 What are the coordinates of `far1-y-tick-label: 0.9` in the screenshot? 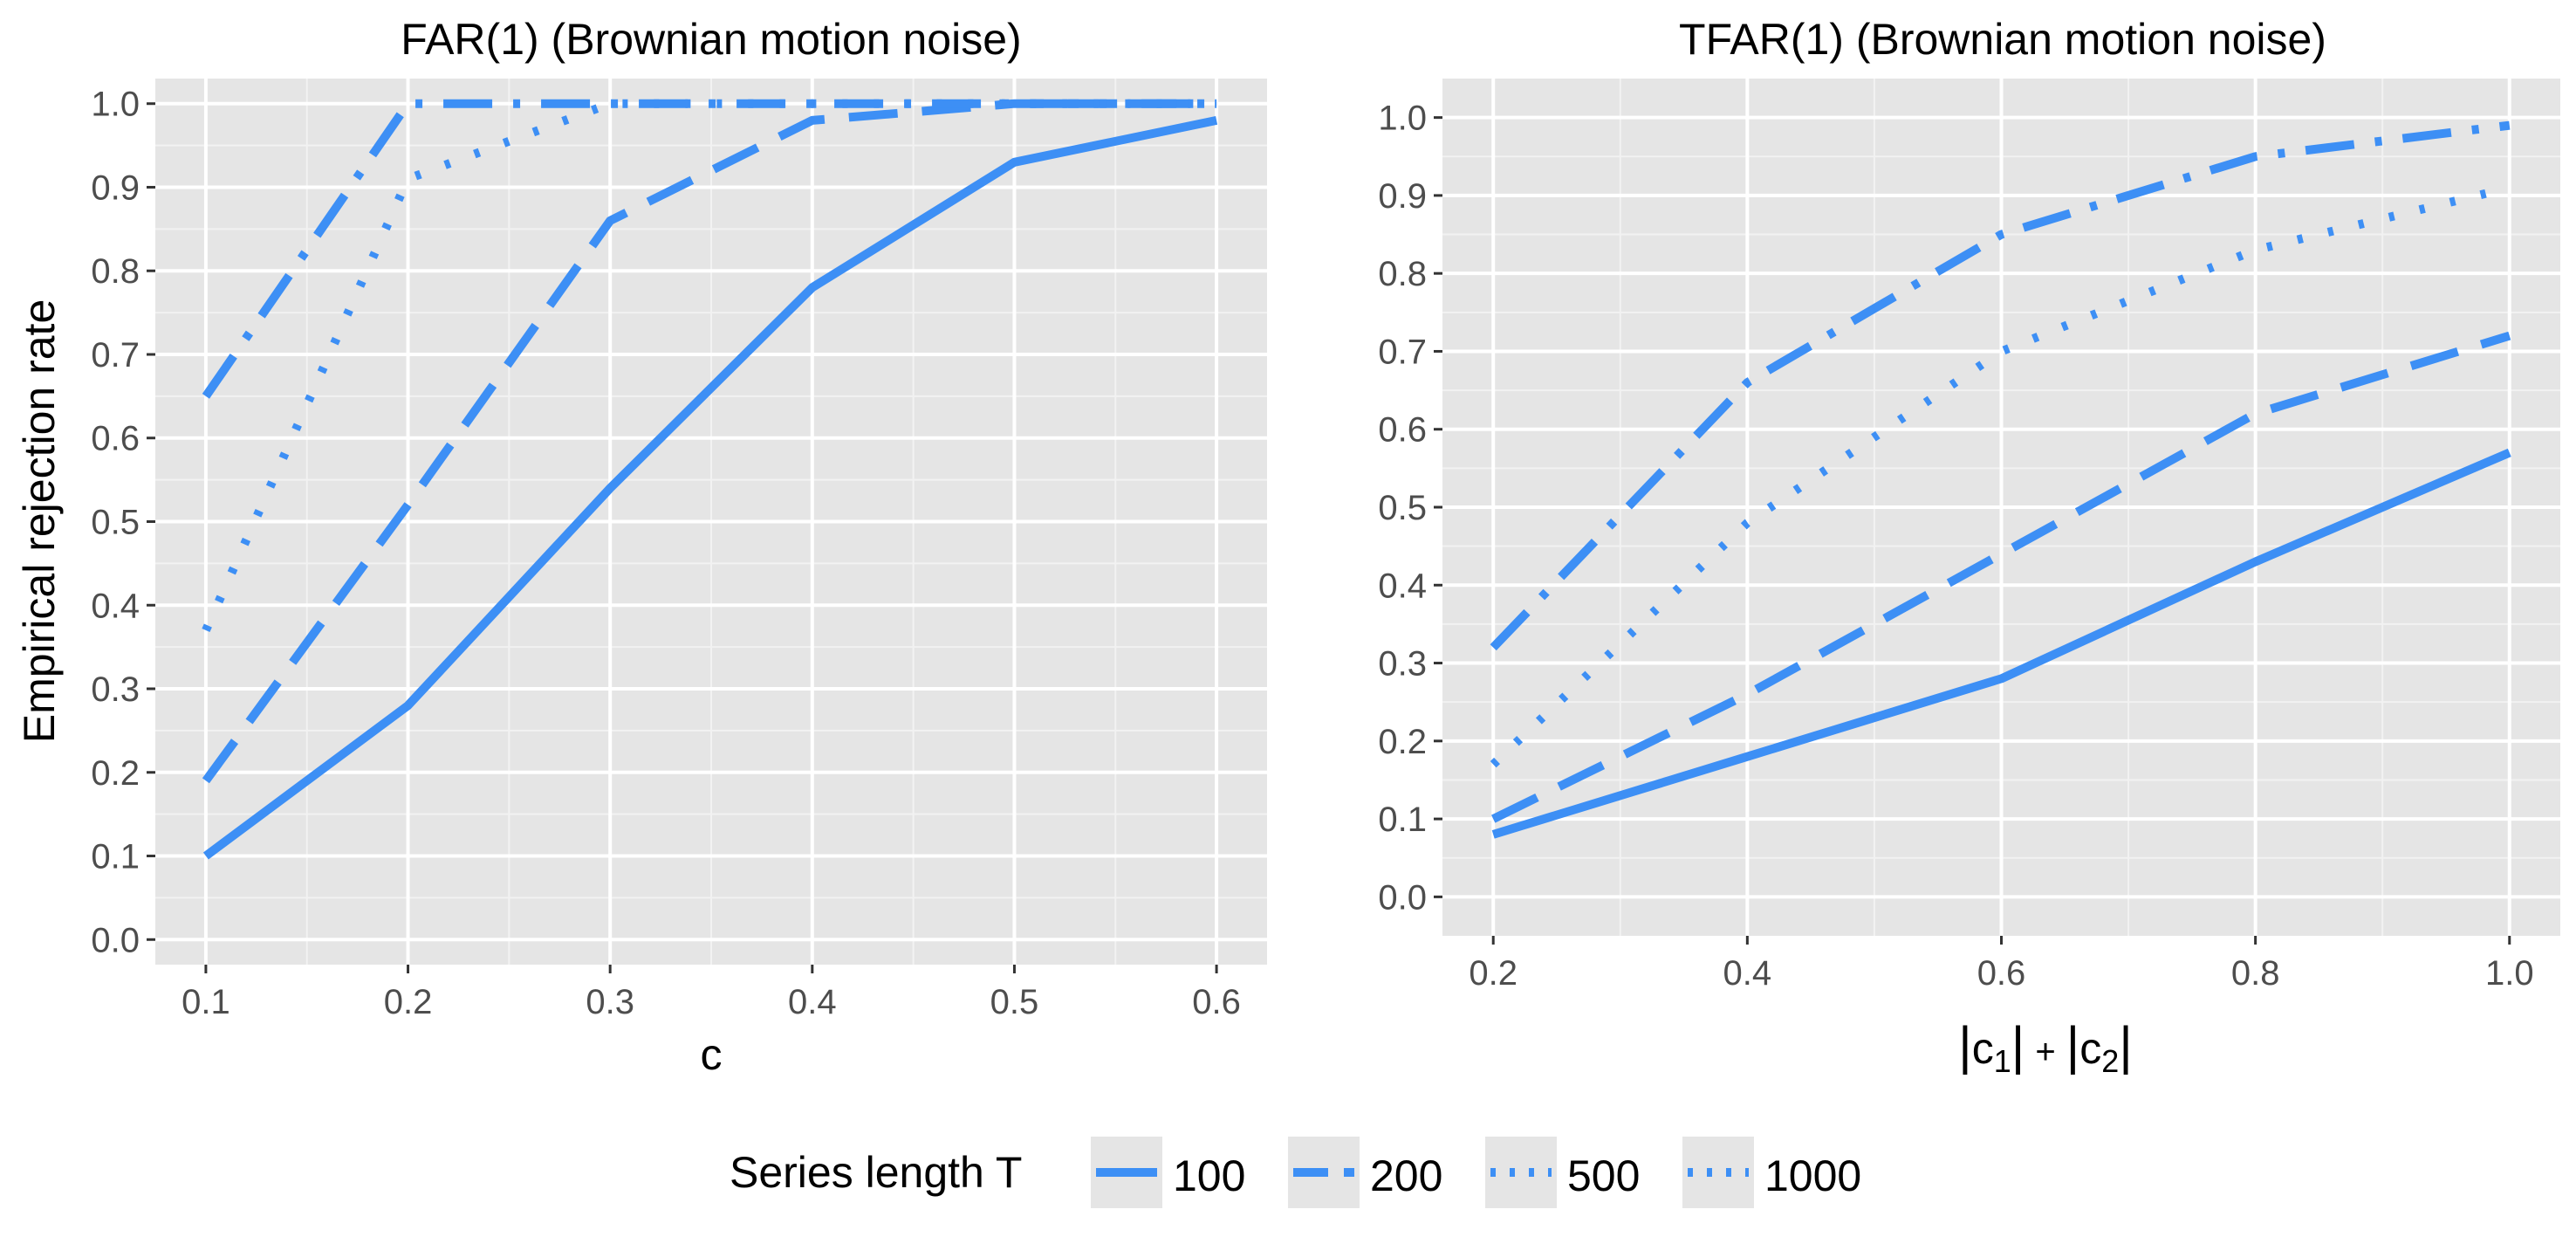 It's located at (116, 188).